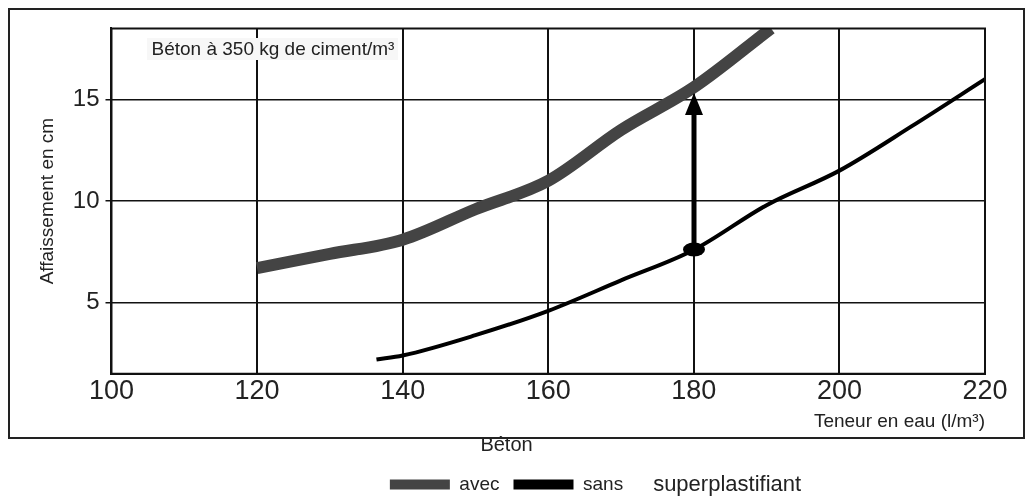  I want to click on legend-label: avec, so click(479, 483).